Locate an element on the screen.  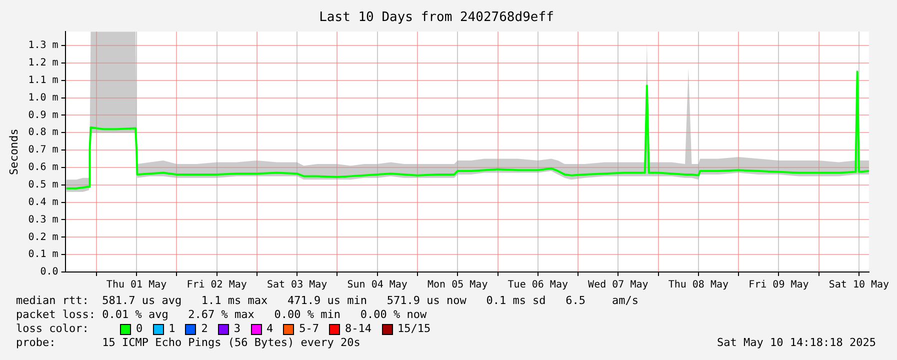
x-tick-label: Thu 08 May is located at coordinates (698, 285).